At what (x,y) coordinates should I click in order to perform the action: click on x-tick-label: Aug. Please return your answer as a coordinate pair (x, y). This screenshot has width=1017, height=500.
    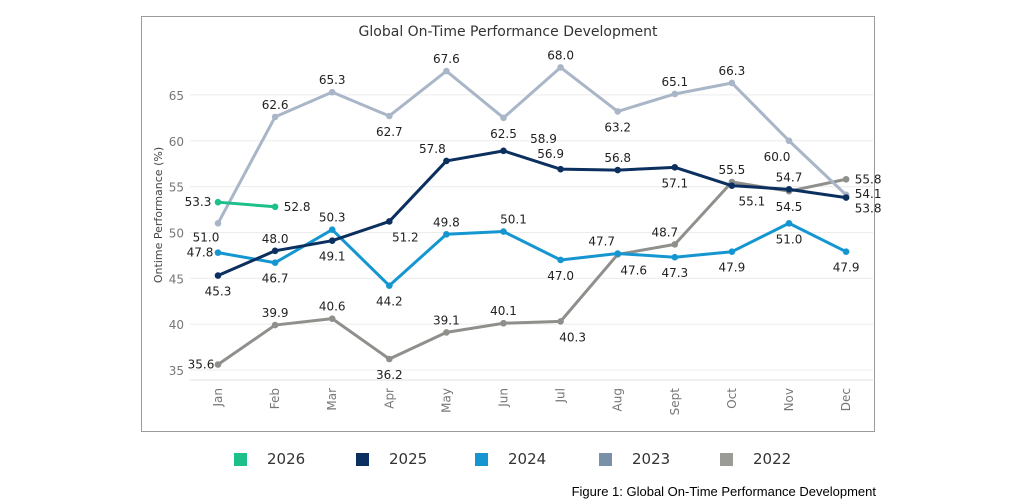
    Looking at the image, I should click on (618, 399).